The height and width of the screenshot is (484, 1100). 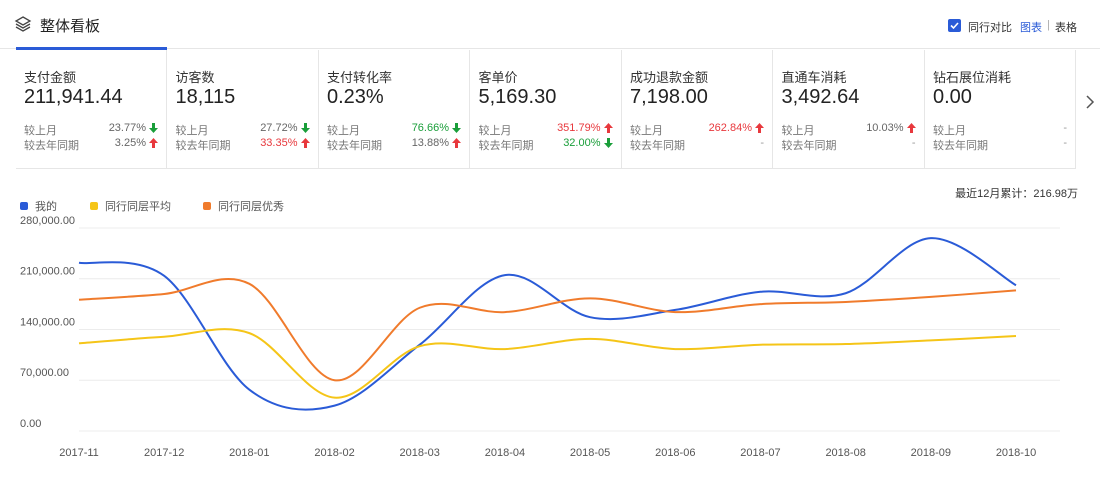 I want to click on change-row: 较上月 -, so click(x=1000, y=129).